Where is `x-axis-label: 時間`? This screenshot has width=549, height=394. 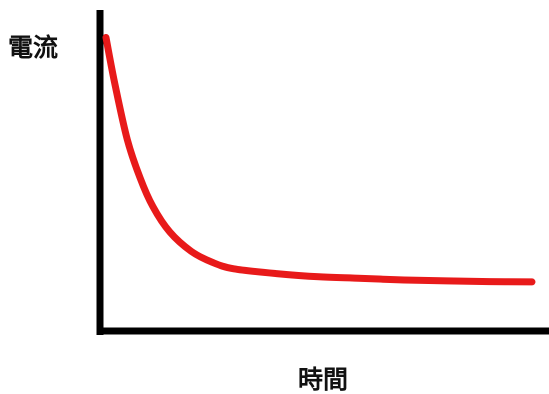
x-axis-label: 時間 is located at coordinates (323, 379).